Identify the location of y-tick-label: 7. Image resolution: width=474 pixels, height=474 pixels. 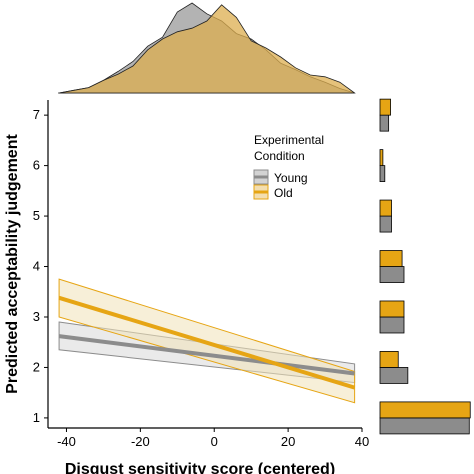
(36, 114).